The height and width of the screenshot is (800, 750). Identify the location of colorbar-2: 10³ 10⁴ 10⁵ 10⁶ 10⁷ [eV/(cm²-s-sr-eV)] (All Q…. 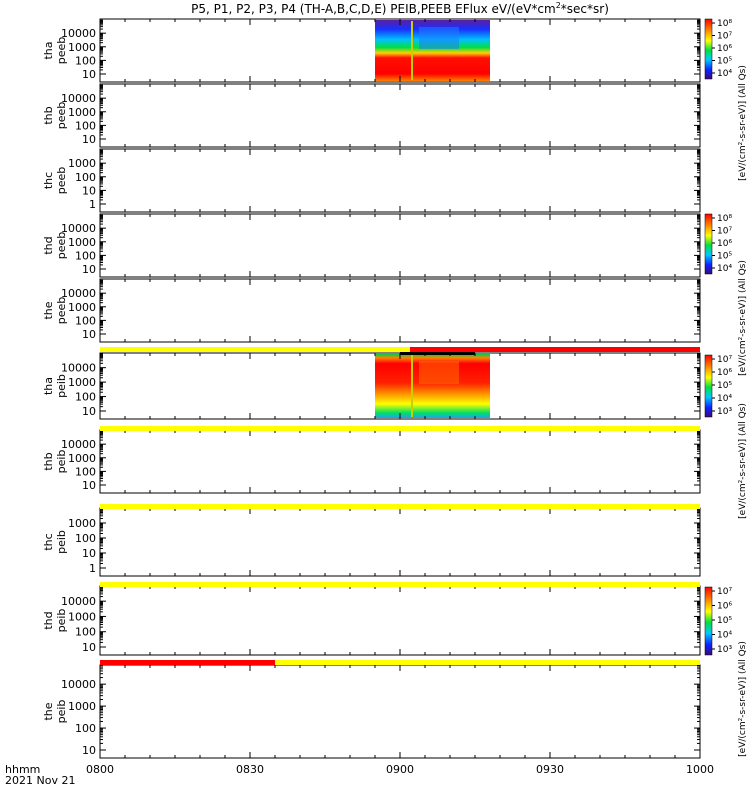
(726, 436).